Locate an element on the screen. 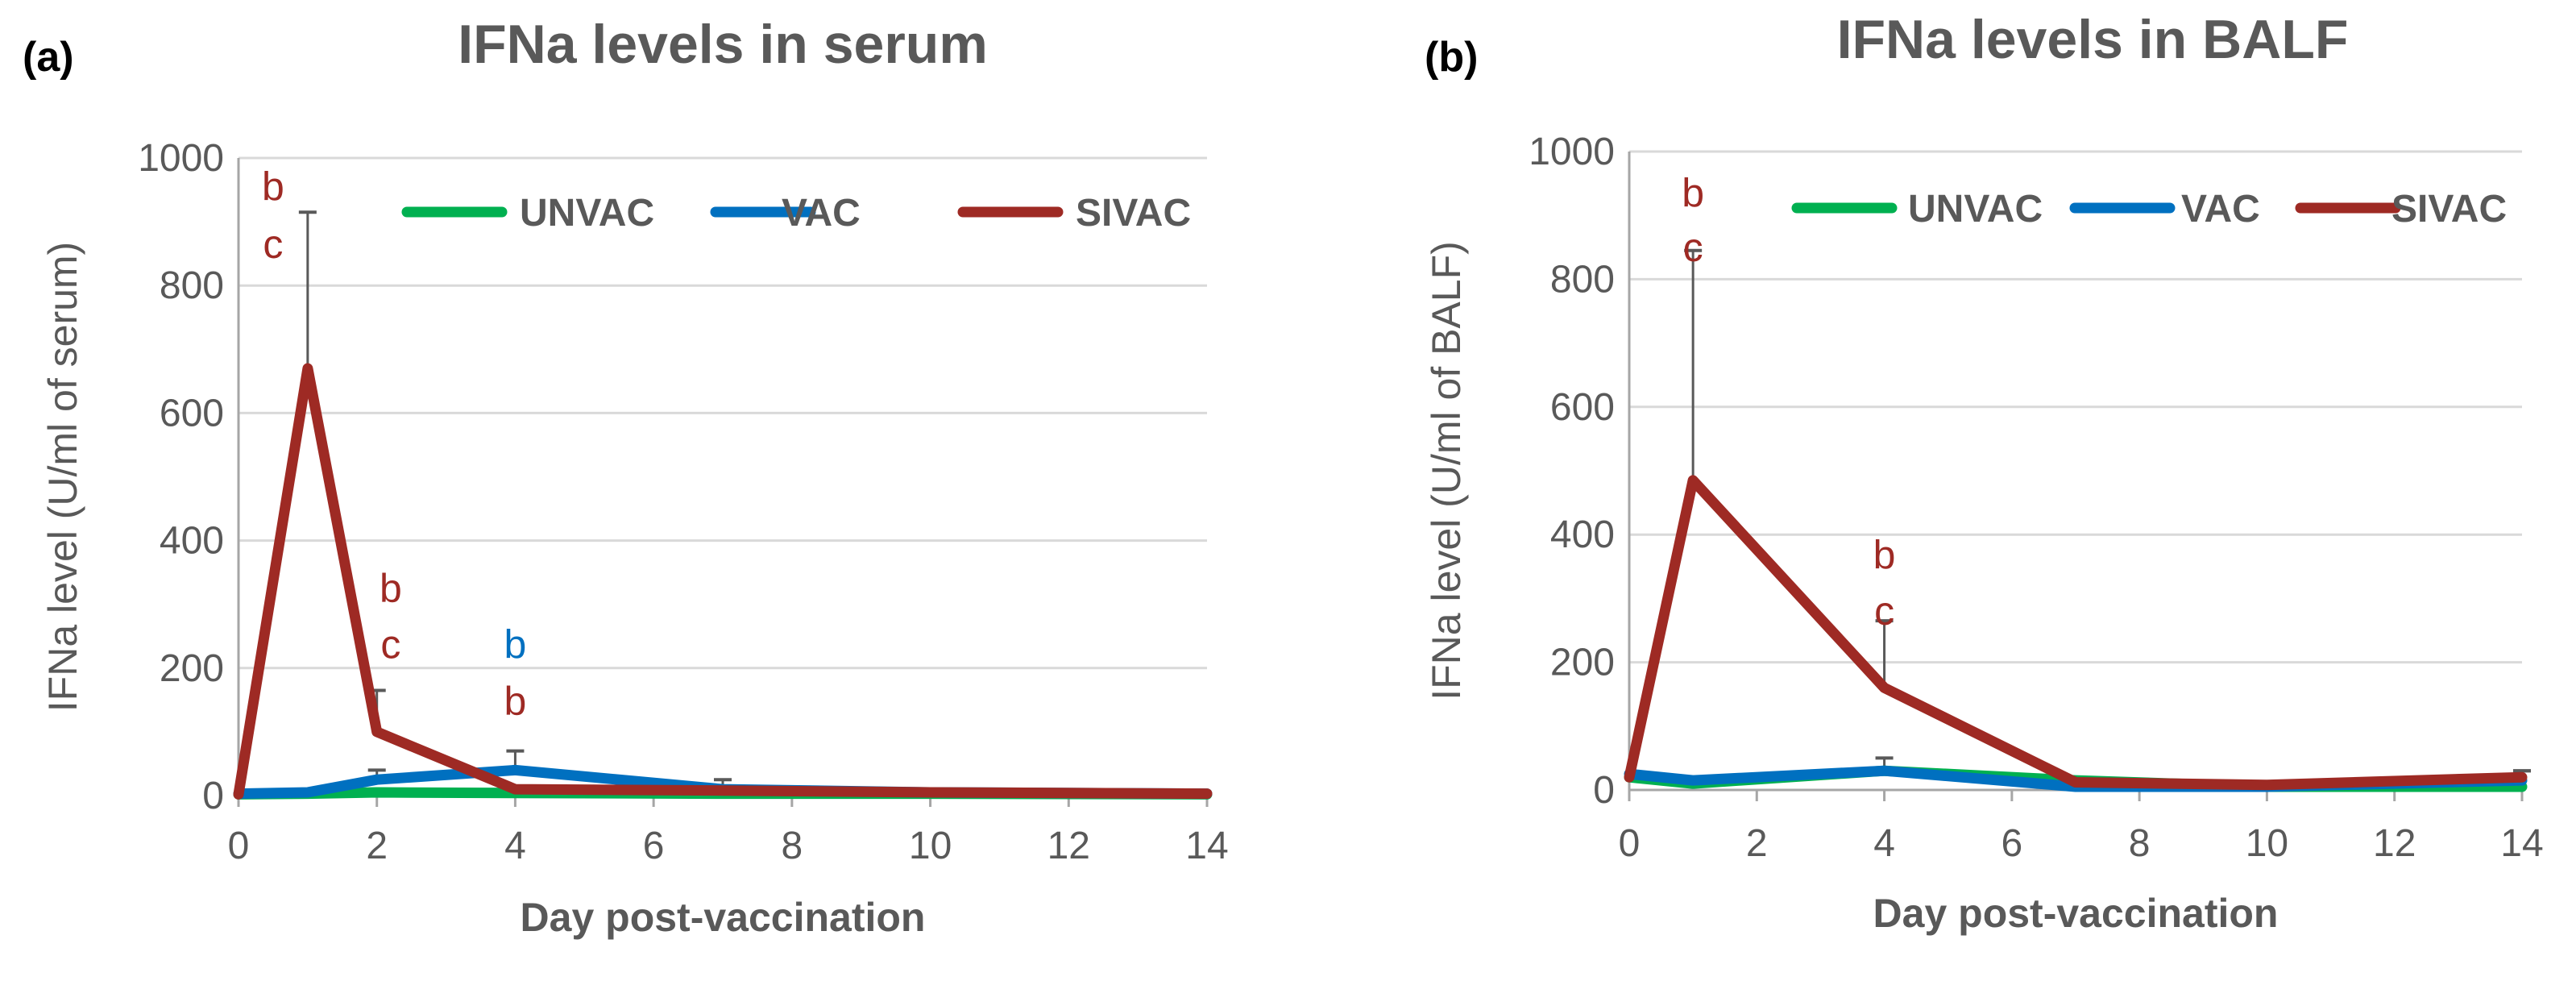 The width and height of the screenshot is (2576, 981). y-axis-label: IFNa level (U/ml of serum) is located at coordinates (63, 477).